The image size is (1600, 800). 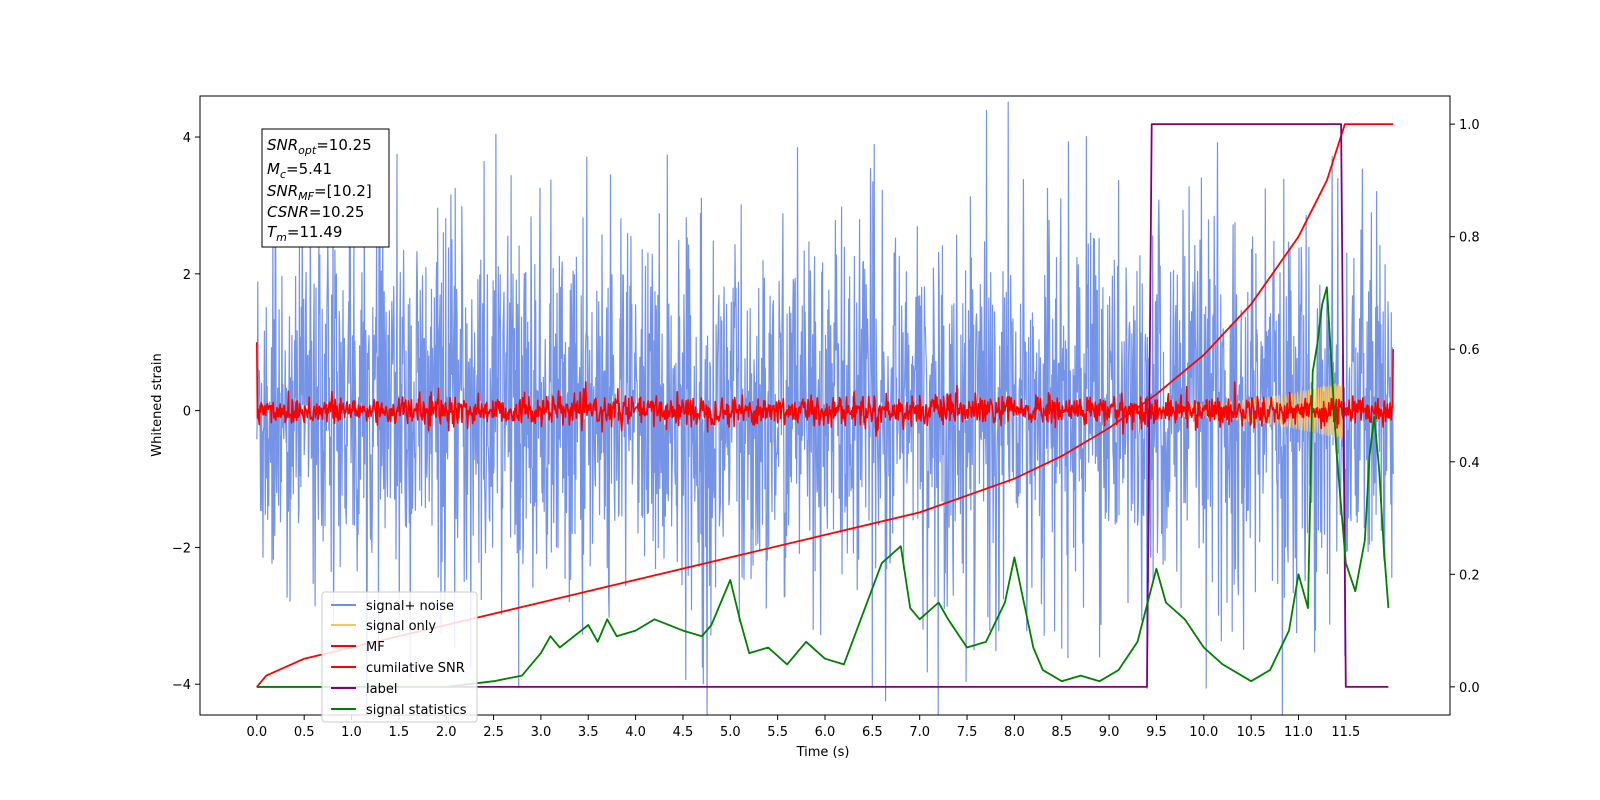 What do you see at coordinates (1014, 732) in the screenshot?
I see `x-tick-label-16: 8.0` at bounding box center [1014, 732].